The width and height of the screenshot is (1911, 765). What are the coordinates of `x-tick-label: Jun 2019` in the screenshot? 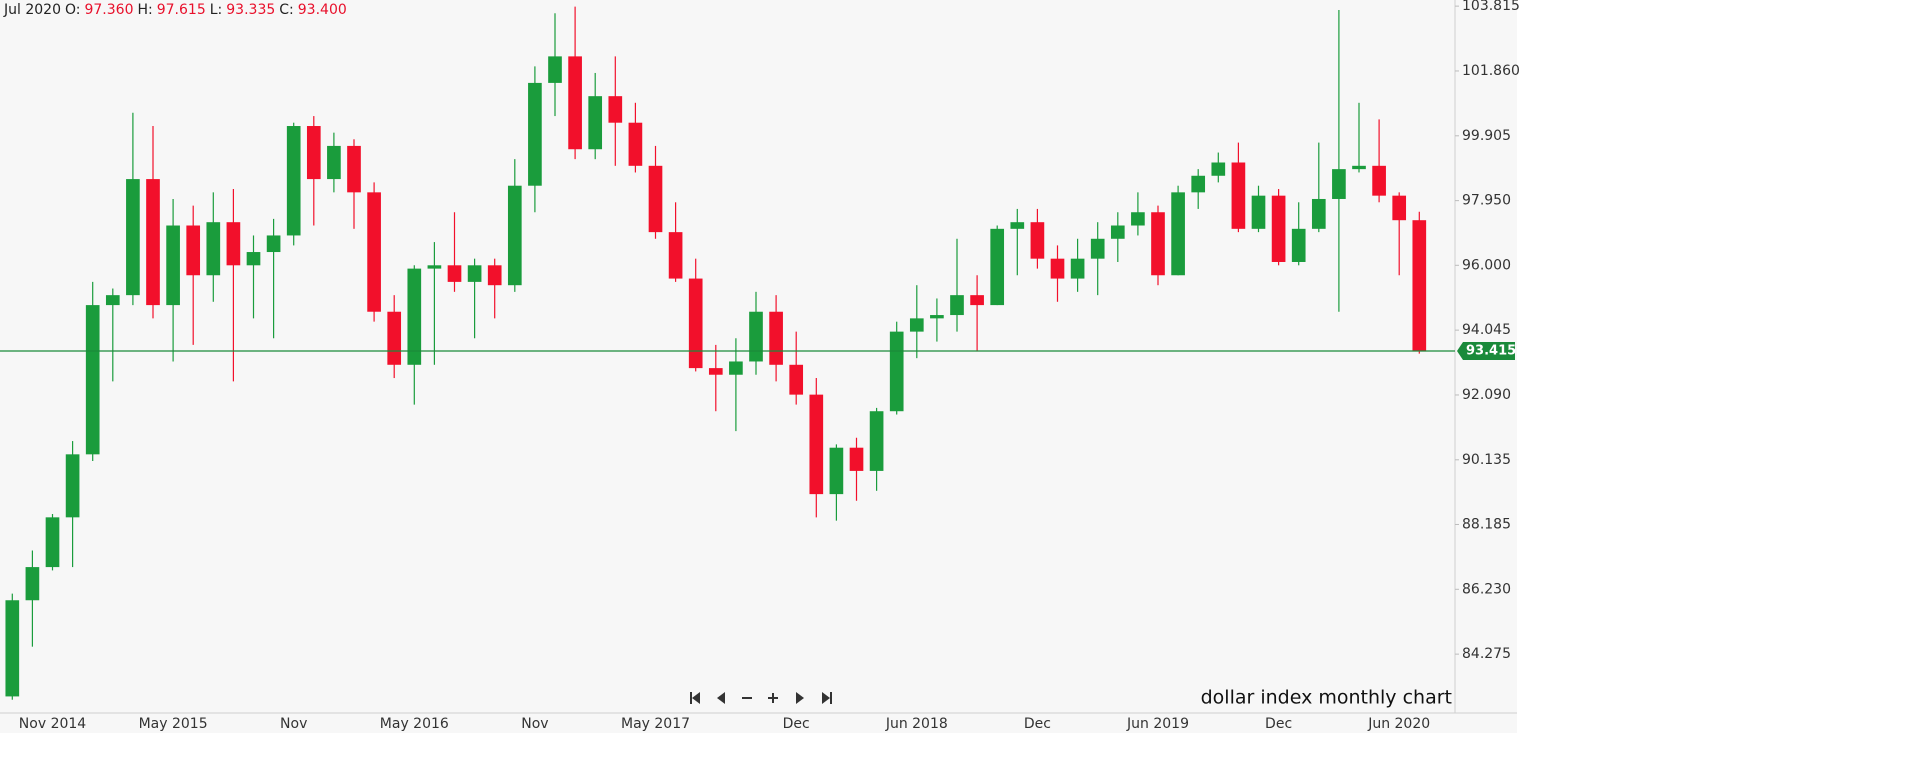 It's located at (1157, 724).